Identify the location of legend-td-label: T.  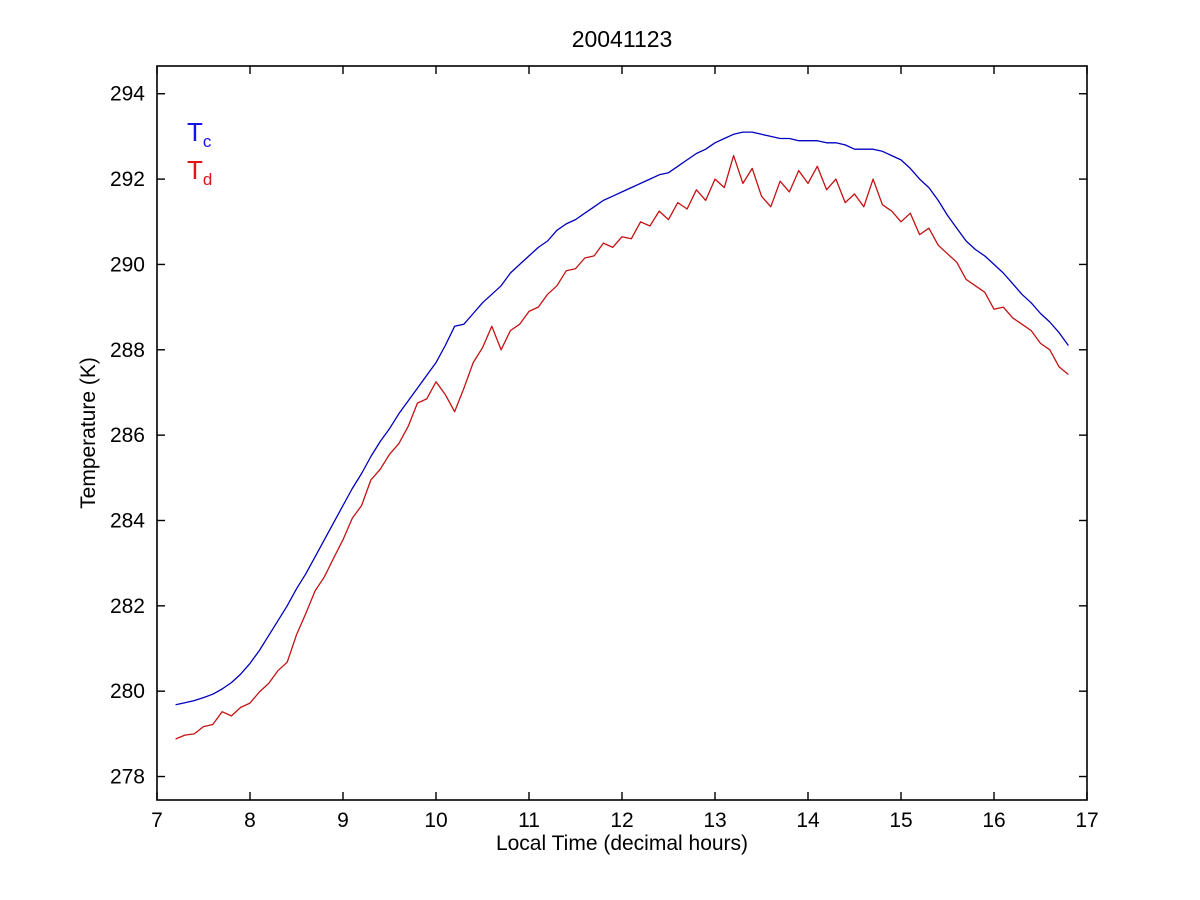
(195, 170).